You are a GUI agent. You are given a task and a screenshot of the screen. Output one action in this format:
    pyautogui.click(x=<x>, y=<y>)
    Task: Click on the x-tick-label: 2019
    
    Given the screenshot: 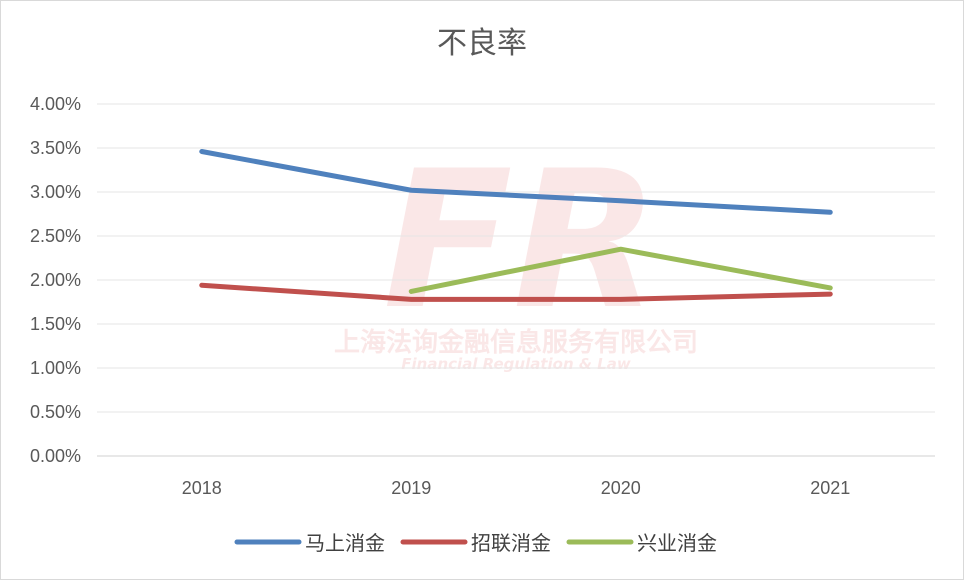 What is the action you would take?
    pyautogui.click(x=411, y=488)
    